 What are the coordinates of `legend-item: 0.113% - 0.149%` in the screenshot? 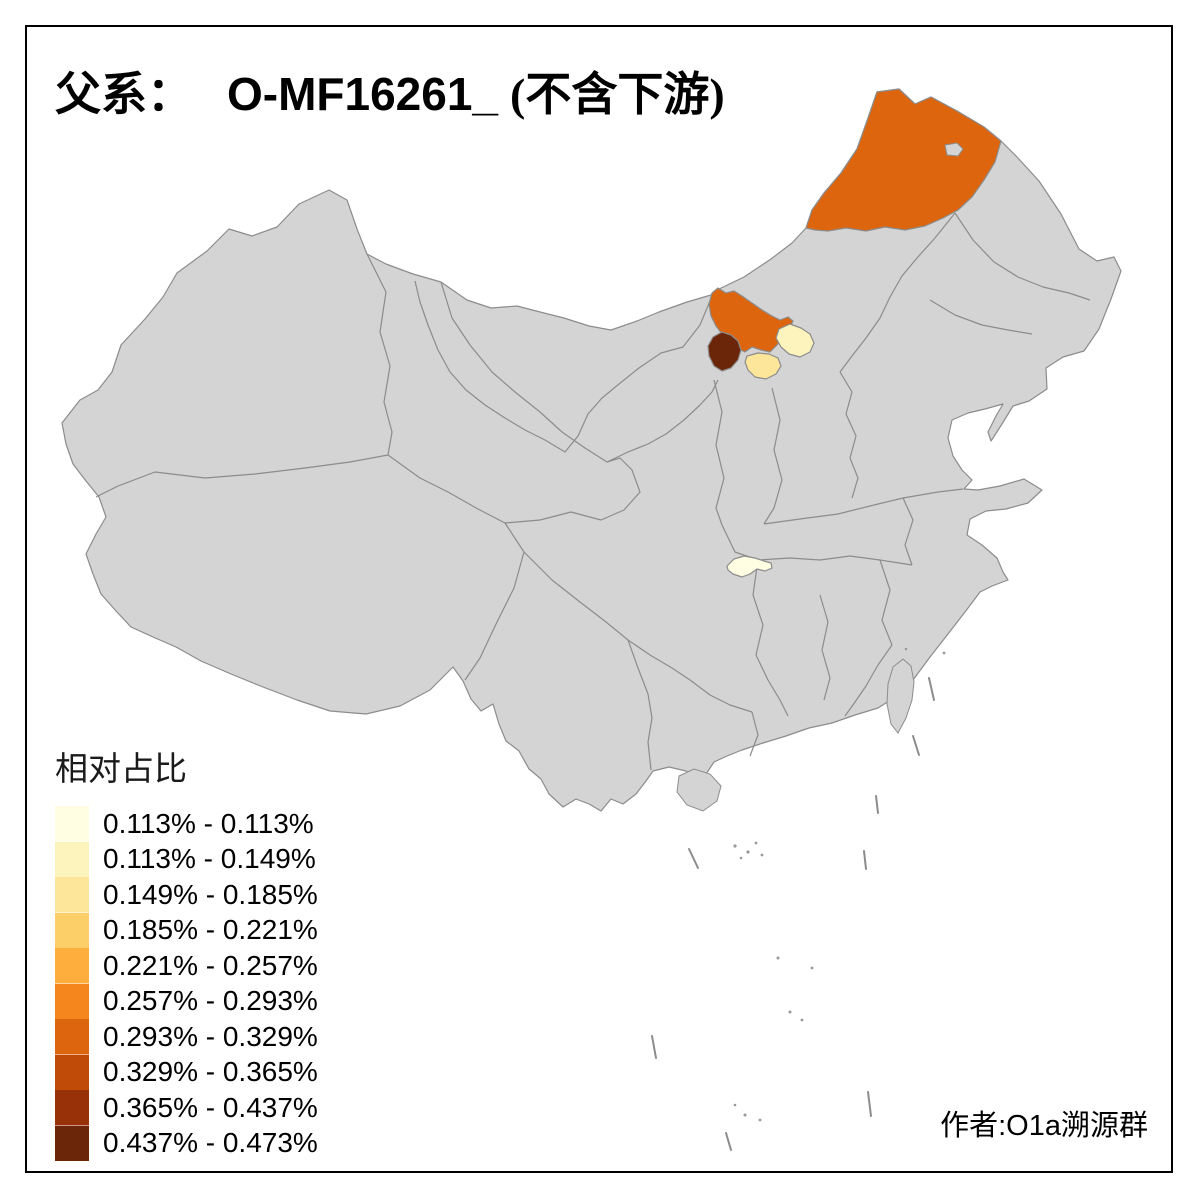 It's located at (186, 859).